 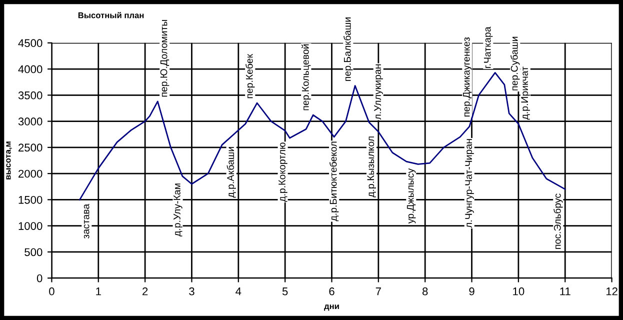 What do you see at coordinates (425, 291) in the screenshot?
I see `x-tick-label: 8` at bounding box center [425, 291].